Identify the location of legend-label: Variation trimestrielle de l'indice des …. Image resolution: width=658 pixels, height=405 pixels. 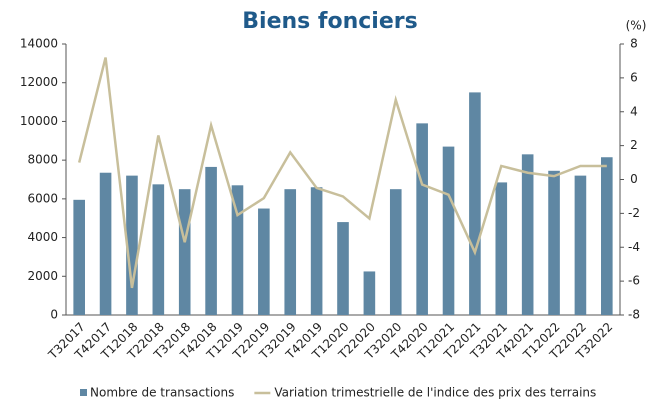
(435, 393).